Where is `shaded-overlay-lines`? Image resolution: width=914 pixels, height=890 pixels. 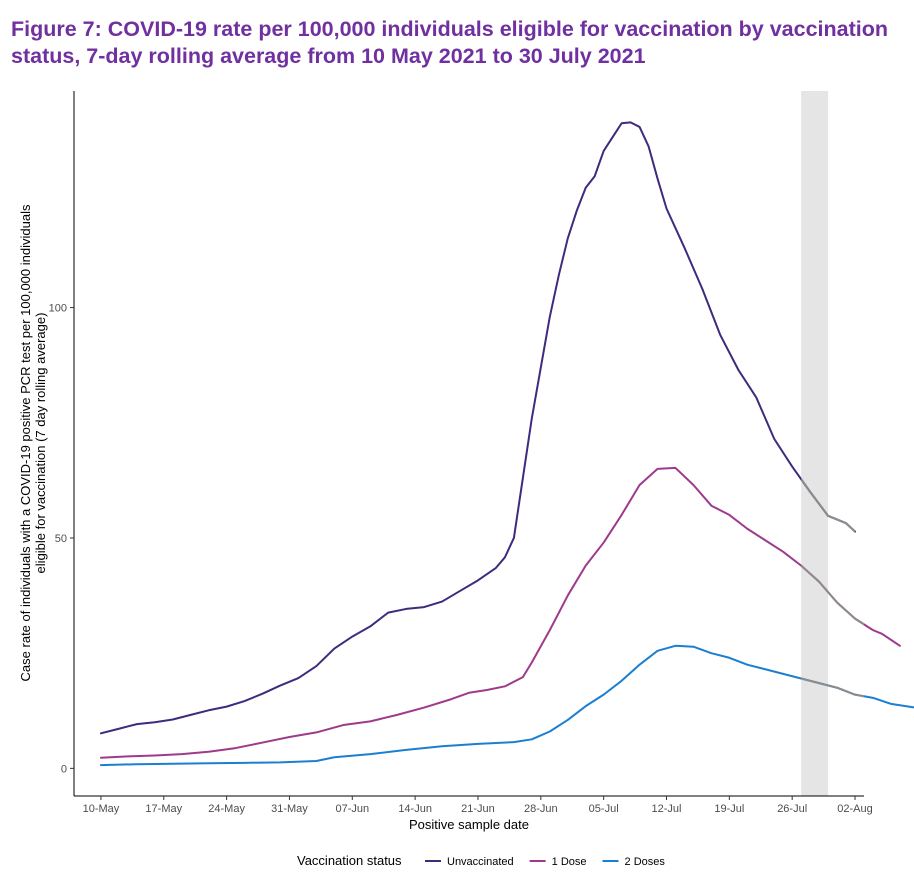
shaded-overlay-lines is located at coordinates (833, 587).